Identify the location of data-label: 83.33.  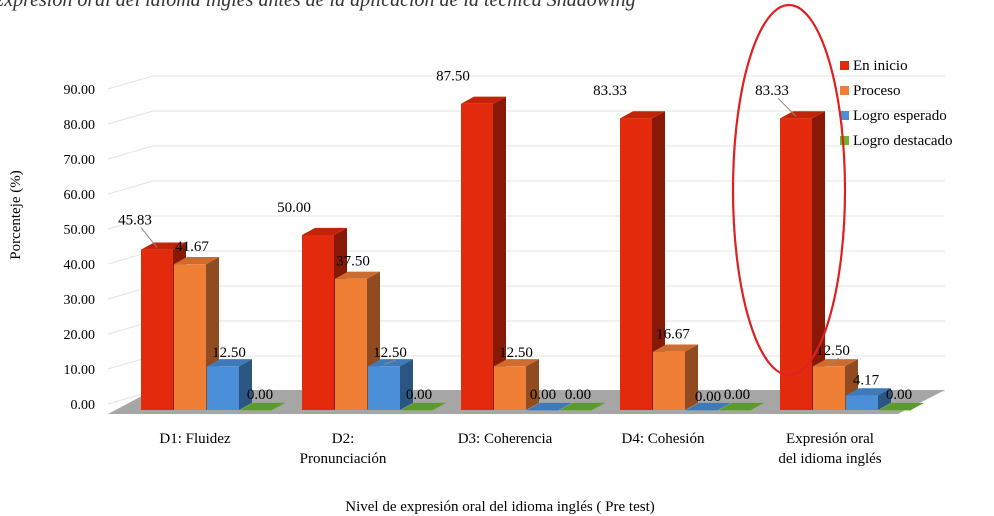
(772, 91).